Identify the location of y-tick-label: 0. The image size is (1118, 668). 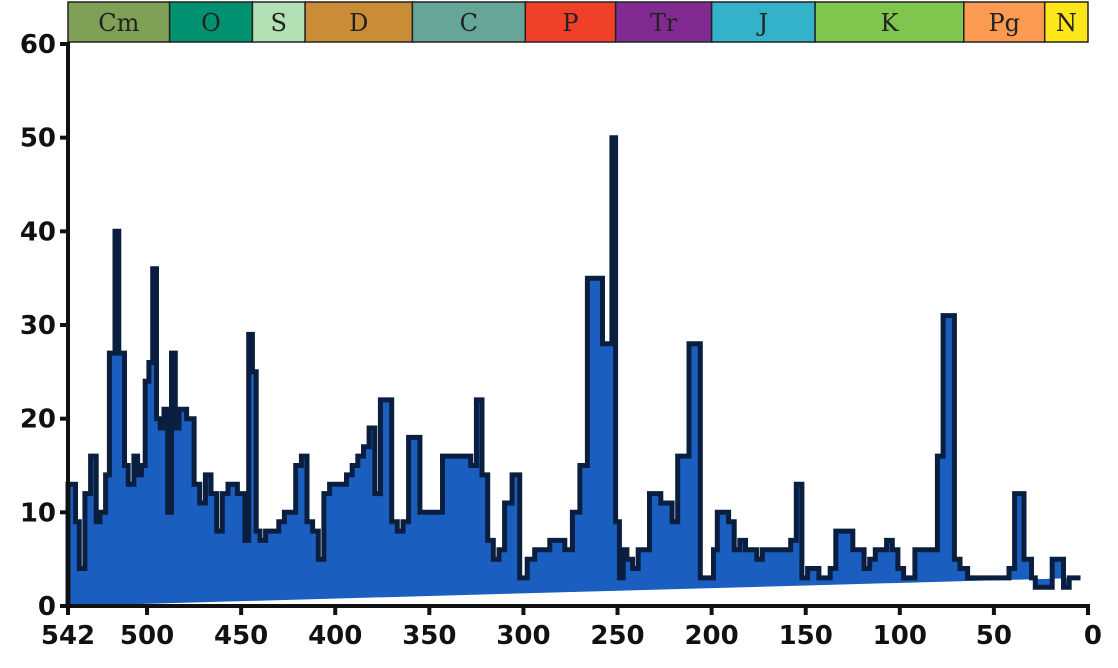
(47, 607).